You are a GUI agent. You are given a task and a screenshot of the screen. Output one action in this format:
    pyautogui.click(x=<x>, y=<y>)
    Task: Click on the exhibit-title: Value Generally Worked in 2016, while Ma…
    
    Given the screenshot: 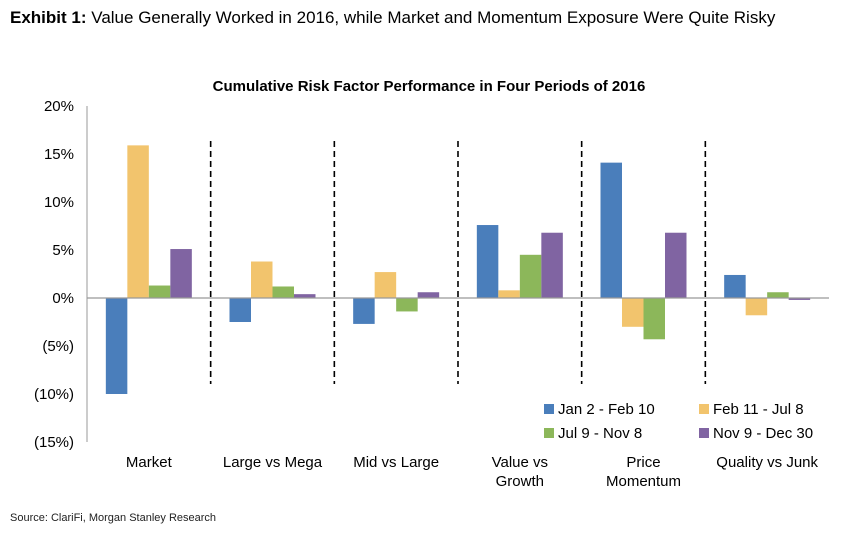 What is the action you would take?
    pyautogui.click(x=433, y=17)
    